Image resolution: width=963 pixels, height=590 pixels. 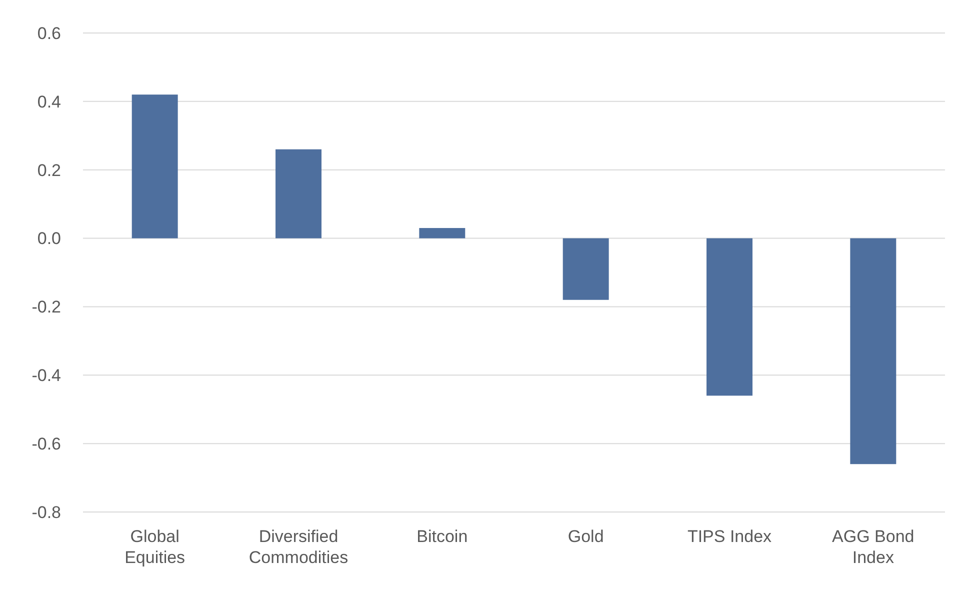 What do you see at coordinates (46, 512) in the screenshot?
I see `y-tick-label: -0.8` at bounding box center [46, 512].